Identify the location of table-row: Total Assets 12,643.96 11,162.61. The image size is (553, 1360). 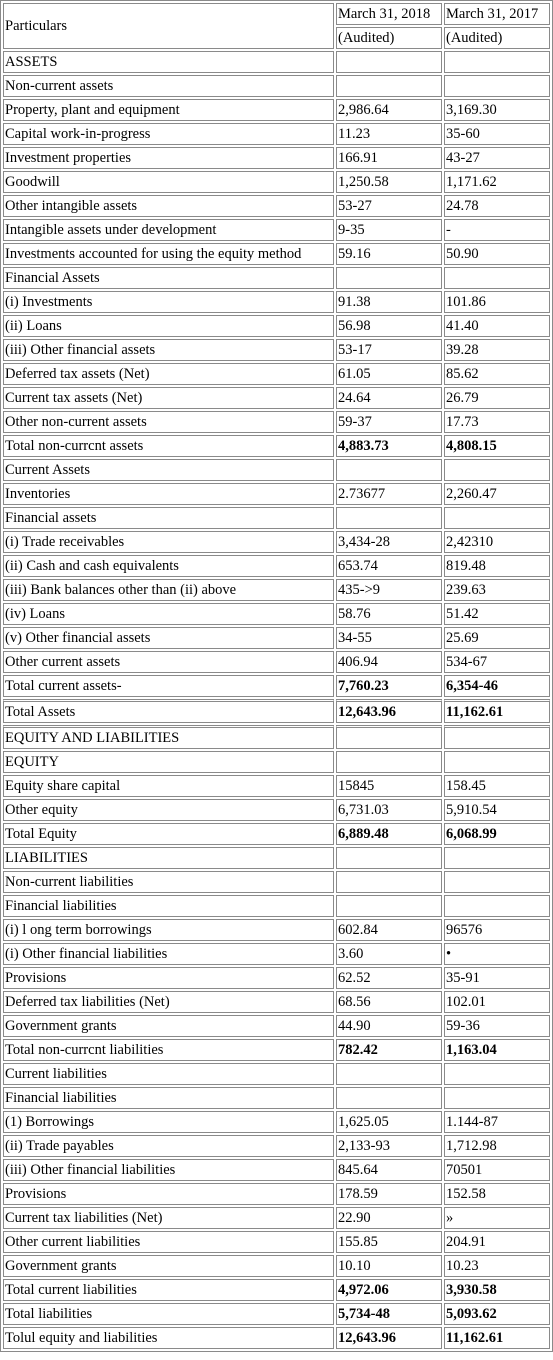
(276, 711).